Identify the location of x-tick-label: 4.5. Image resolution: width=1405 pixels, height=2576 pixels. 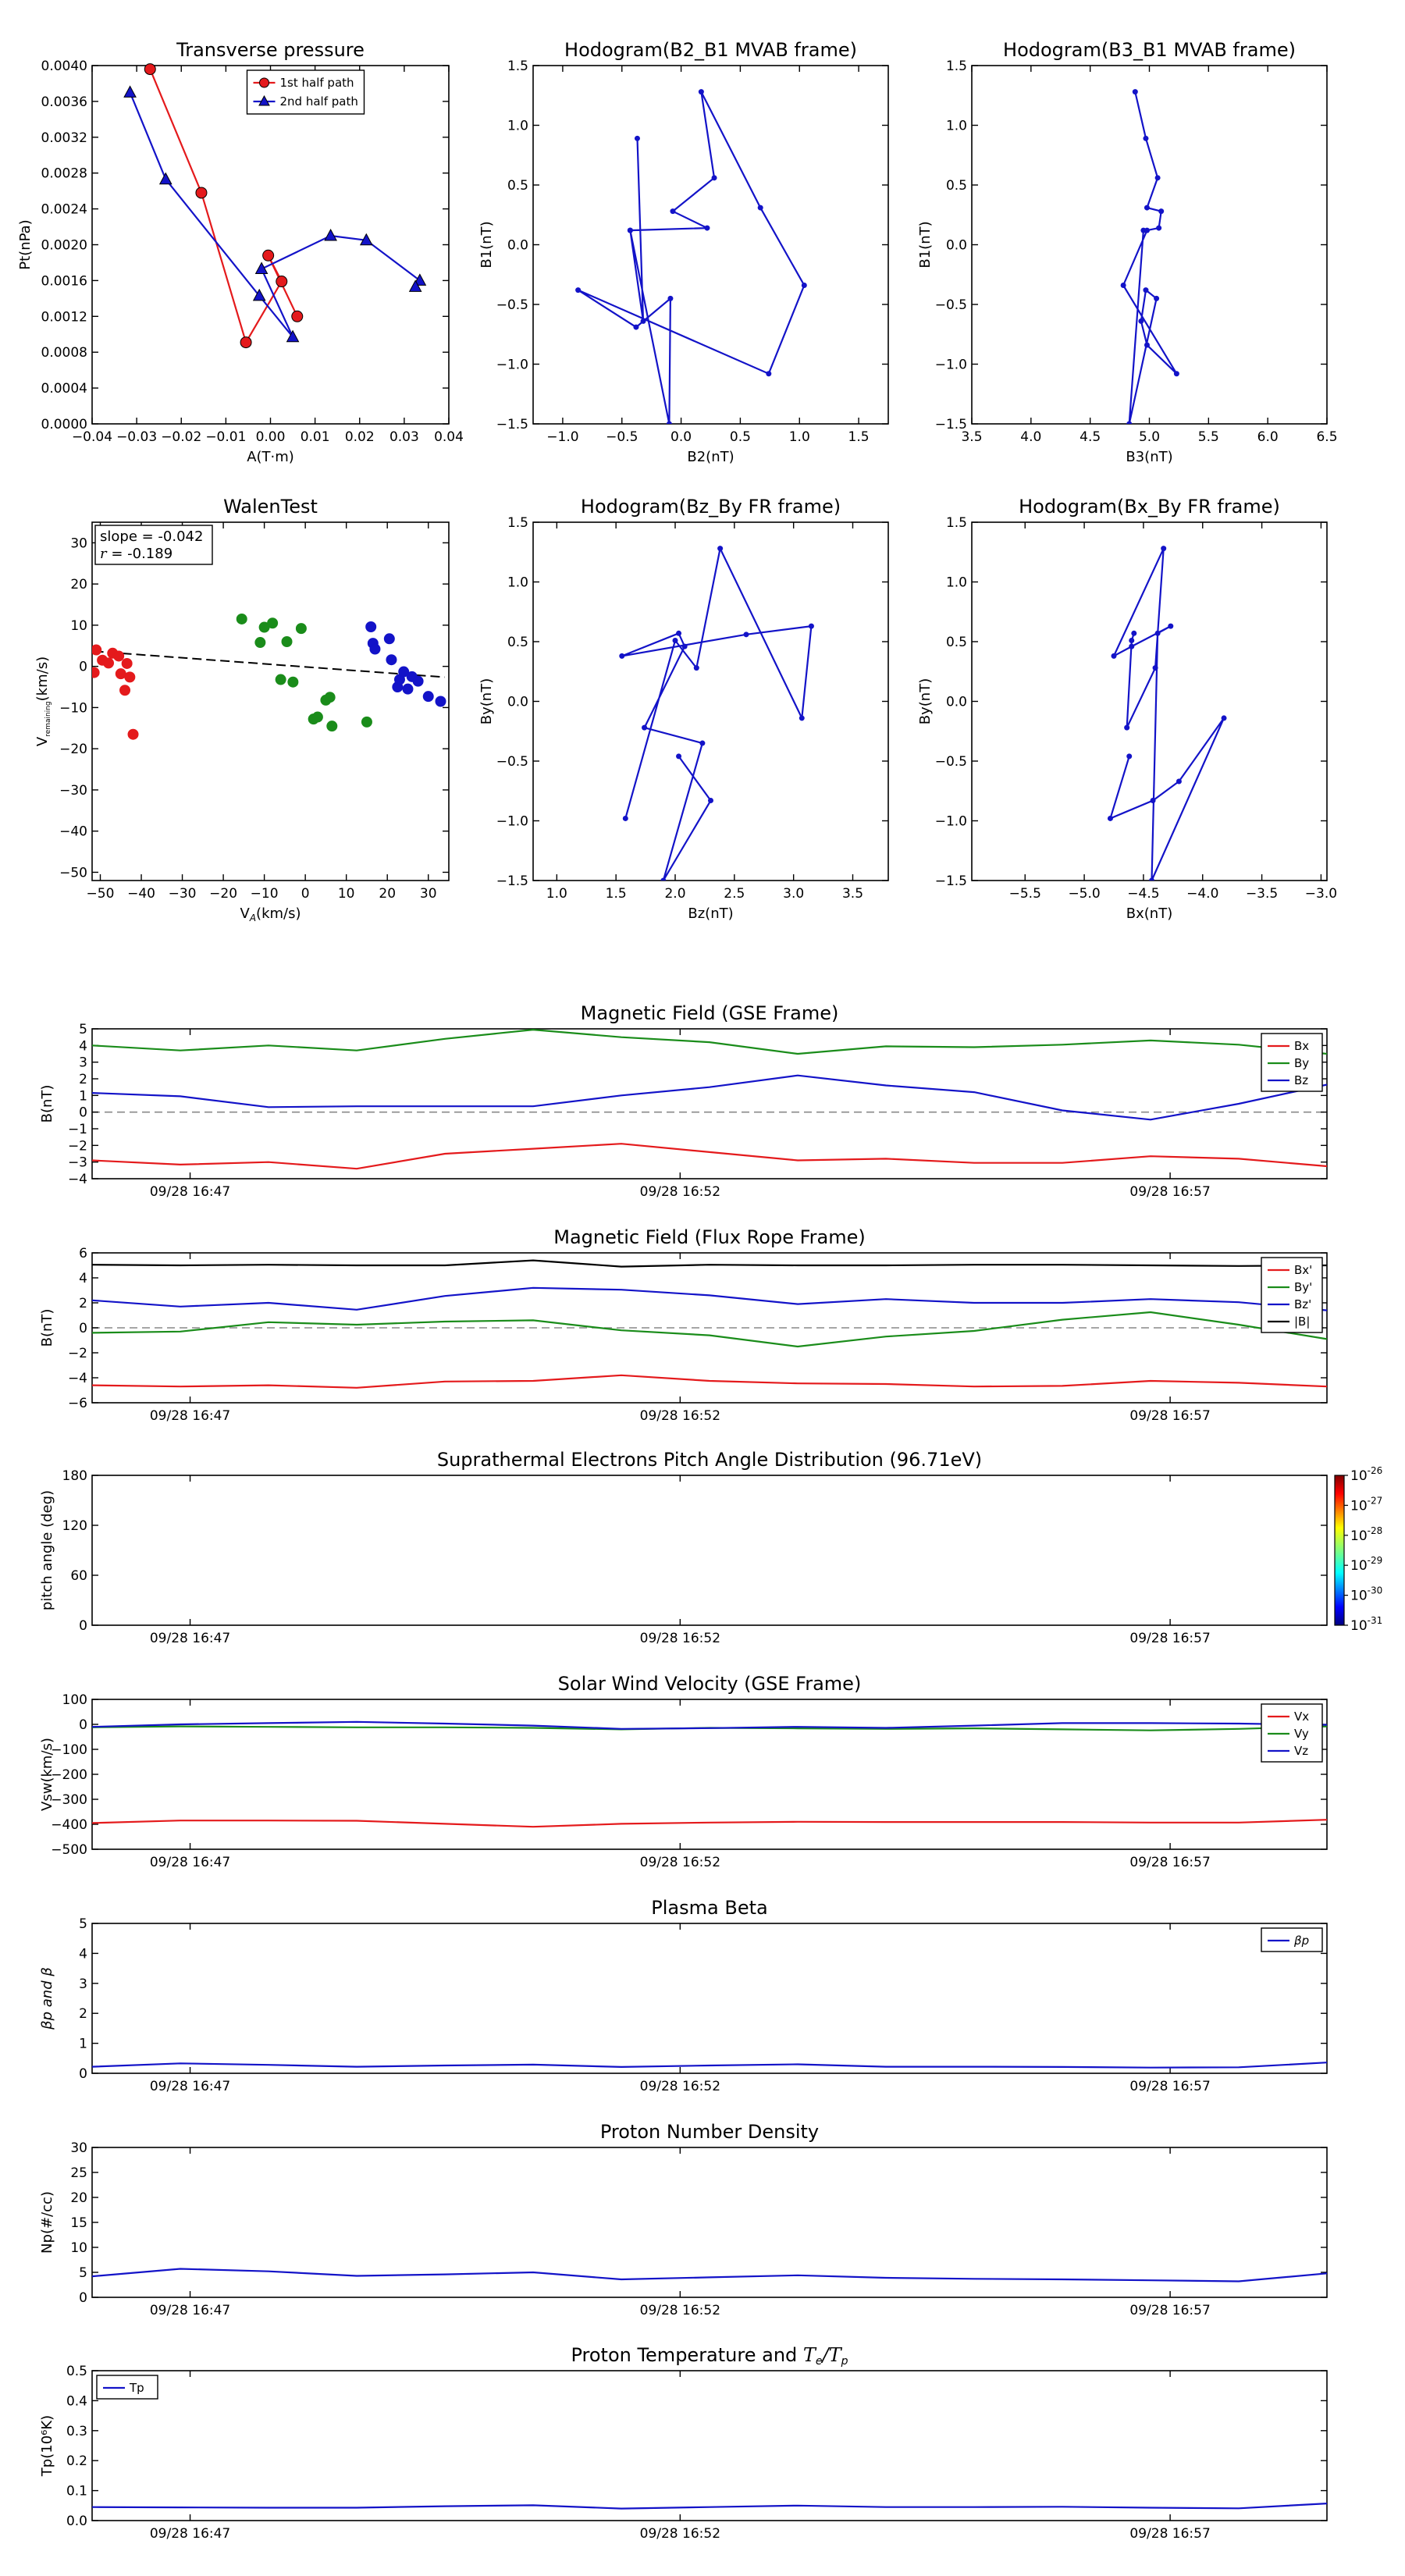
(1090, 437).